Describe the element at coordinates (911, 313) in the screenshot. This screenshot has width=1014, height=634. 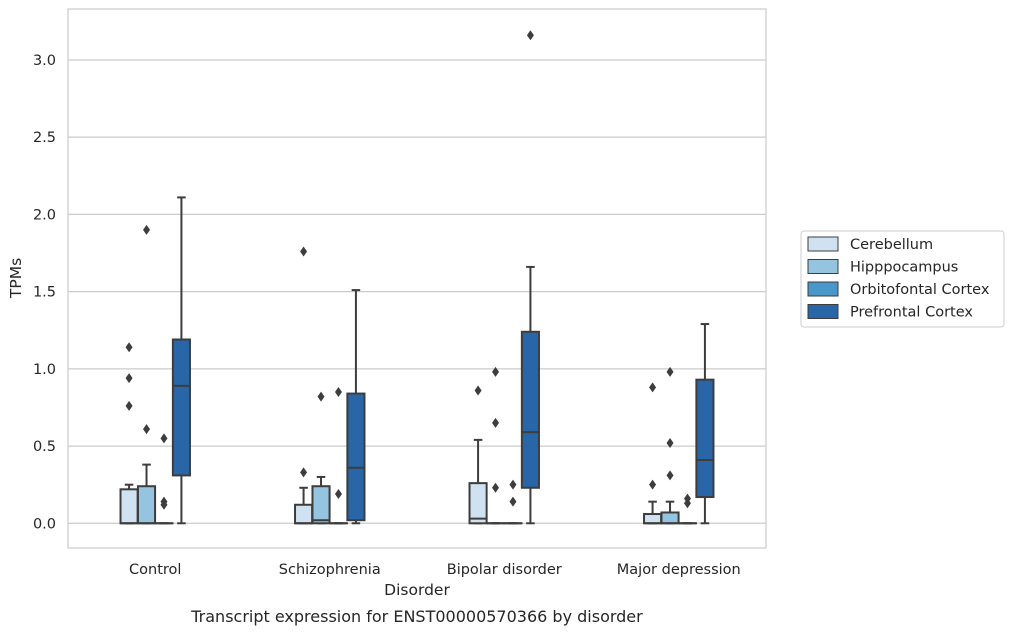
I see `legend-label: Prefrontal Cortex` at that location.